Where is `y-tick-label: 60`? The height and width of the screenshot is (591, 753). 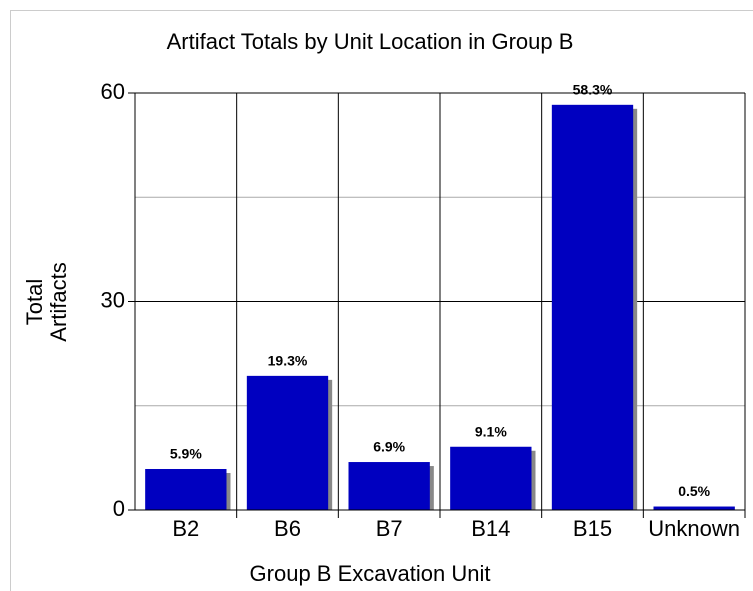 y-tick-label: 60 is located at coordinates (113, 91).